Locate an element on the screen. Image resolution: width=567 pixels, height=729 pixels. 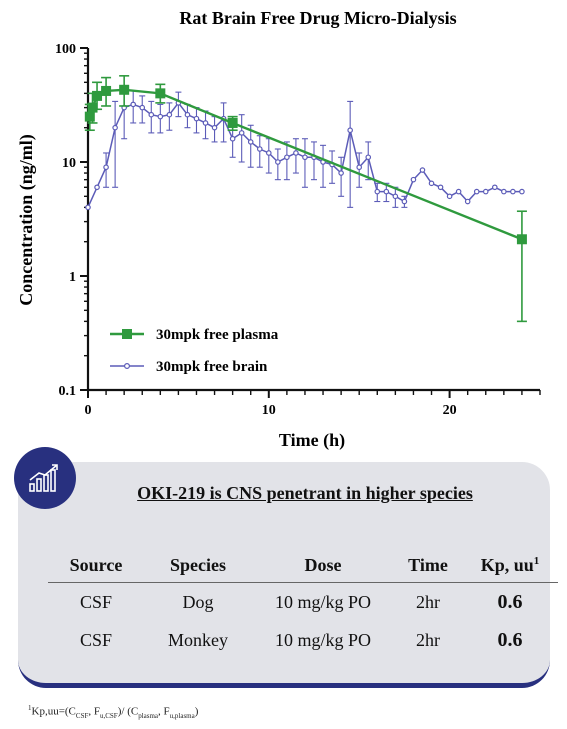
table-header-row: Source Species Dose Time Kp, uu1 is located at coordinates (303, 565).